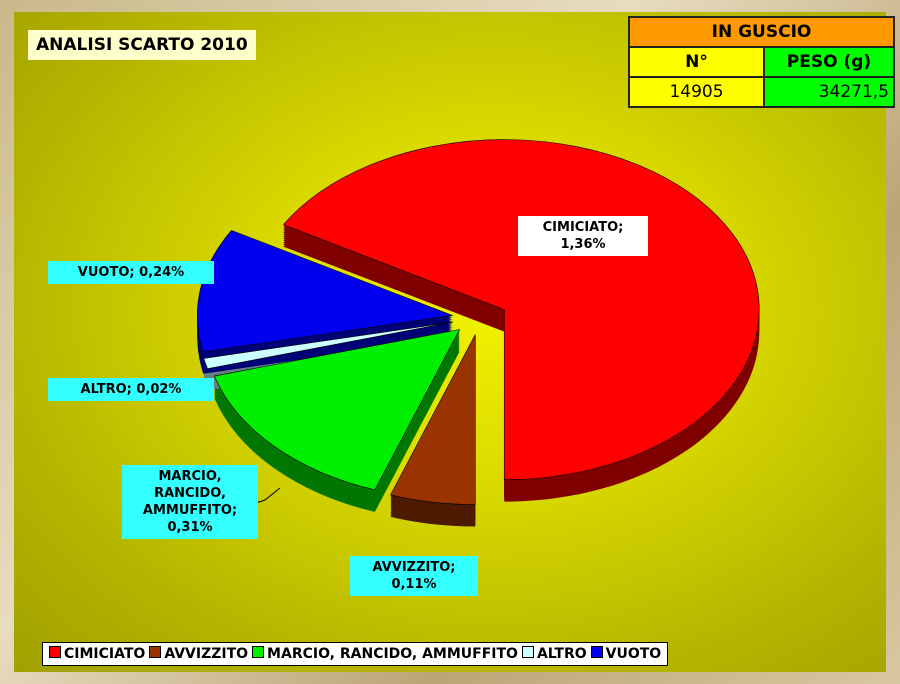 The height and width of the screenshot is (684, 900). I want to click on legend-item: VUOTO, so click(626, 654).